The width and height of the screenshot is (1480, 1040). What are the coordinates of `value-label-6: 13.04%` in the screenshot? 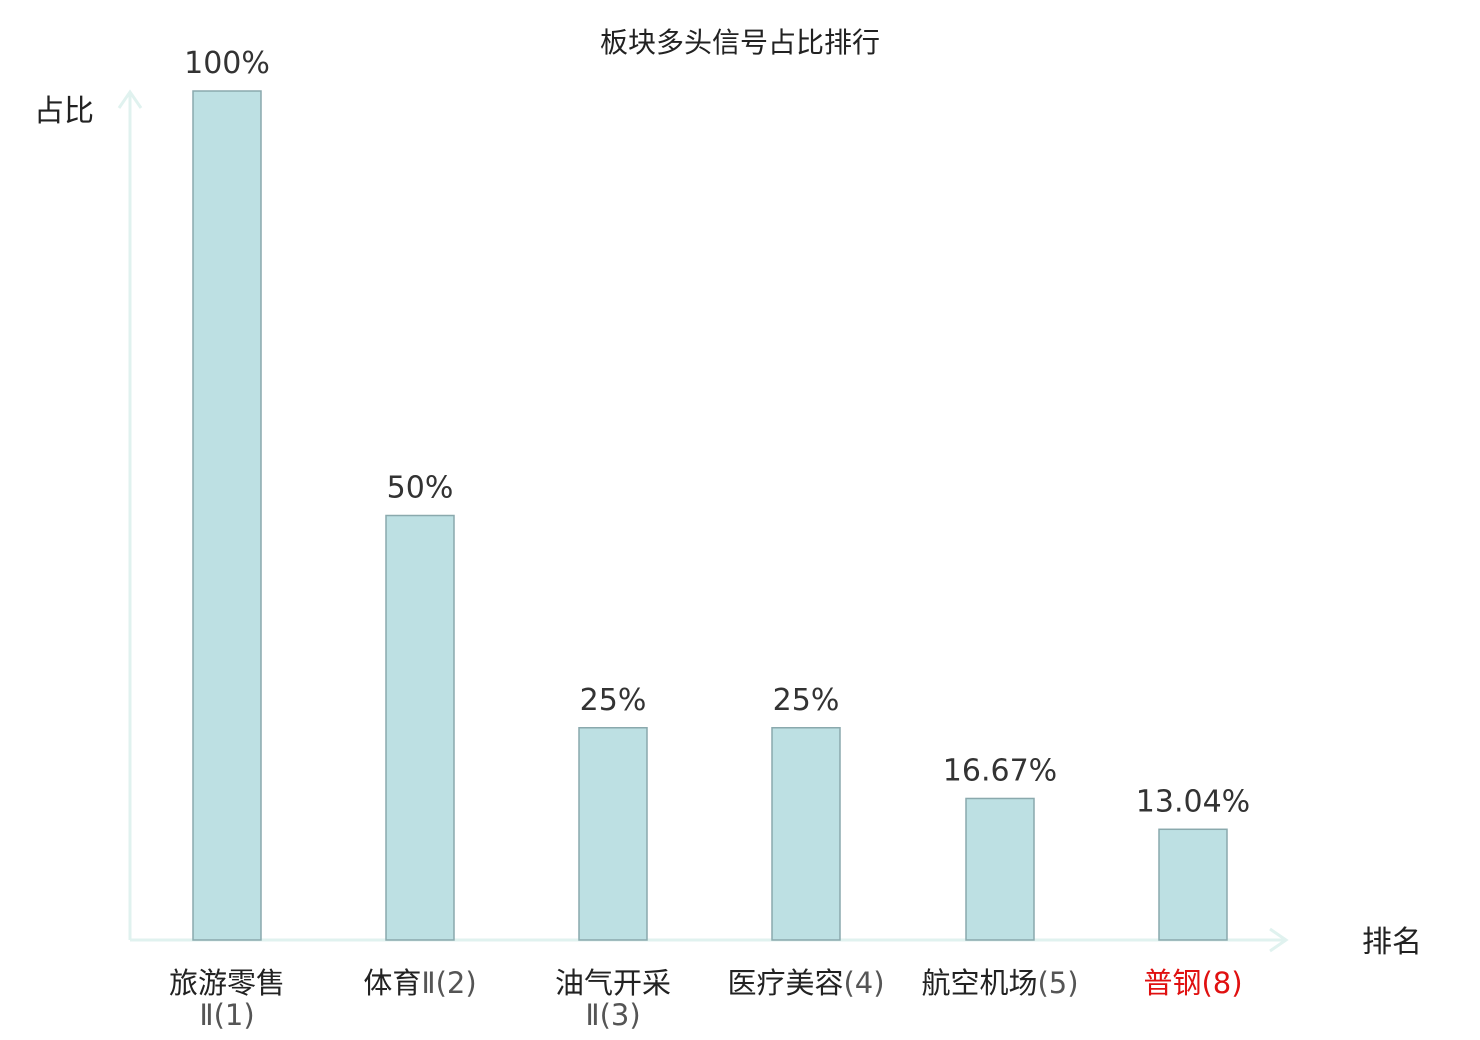 It's located at (1193, 801).